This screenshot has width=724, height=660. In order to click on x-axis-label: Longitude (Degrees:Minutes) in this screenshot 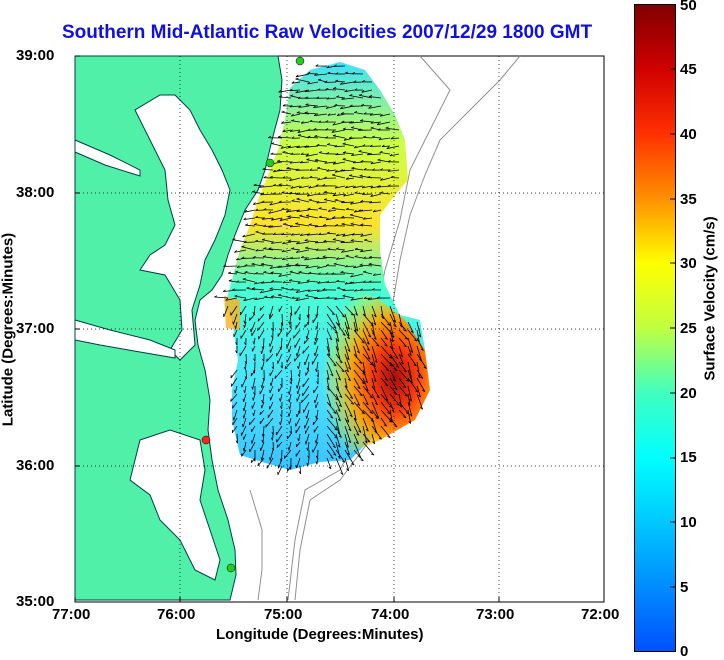, I will do `click(320, 634)`.